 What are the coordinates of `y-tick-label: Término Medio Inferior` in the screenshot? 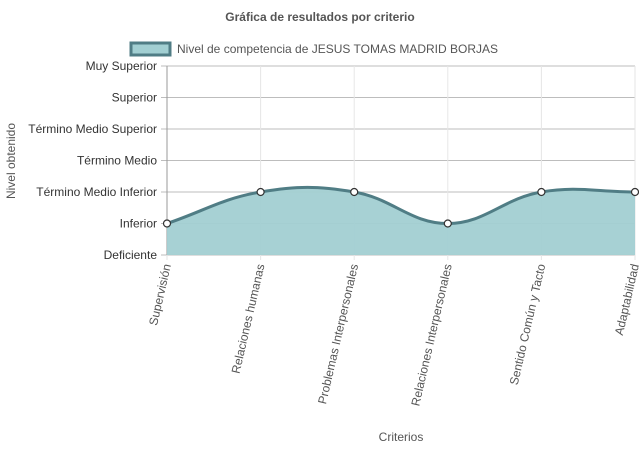 It's located at (96, 192).